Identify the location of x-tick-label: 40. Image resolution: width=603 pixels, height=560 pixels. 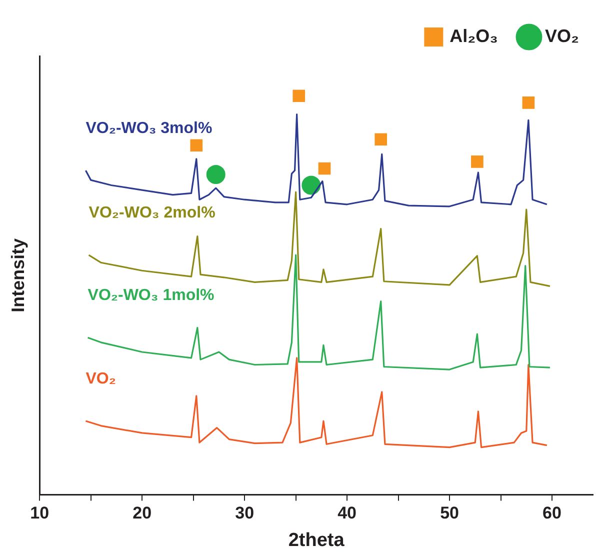
(347, 513).